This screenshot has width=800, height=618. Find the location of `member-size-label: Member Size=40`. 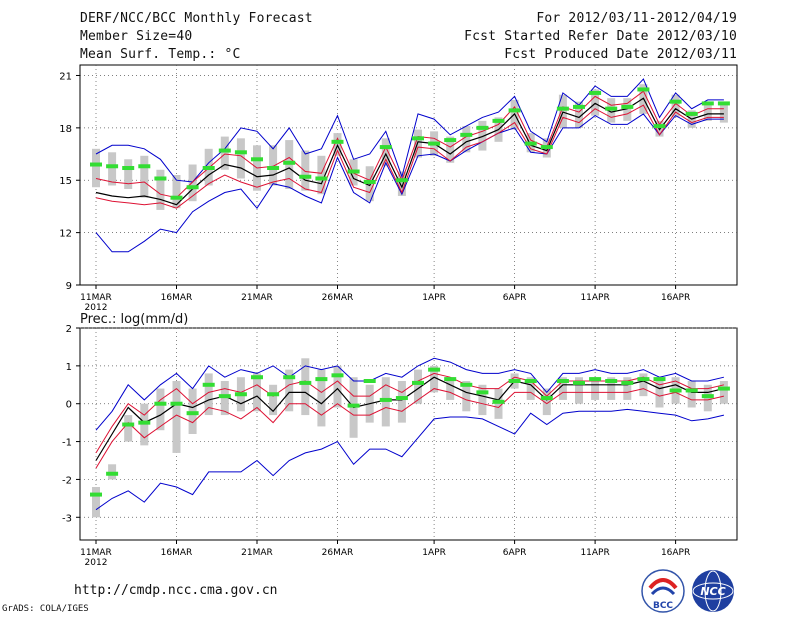

member-size-label: Member Size=40 is located at coordinates (136, 36).